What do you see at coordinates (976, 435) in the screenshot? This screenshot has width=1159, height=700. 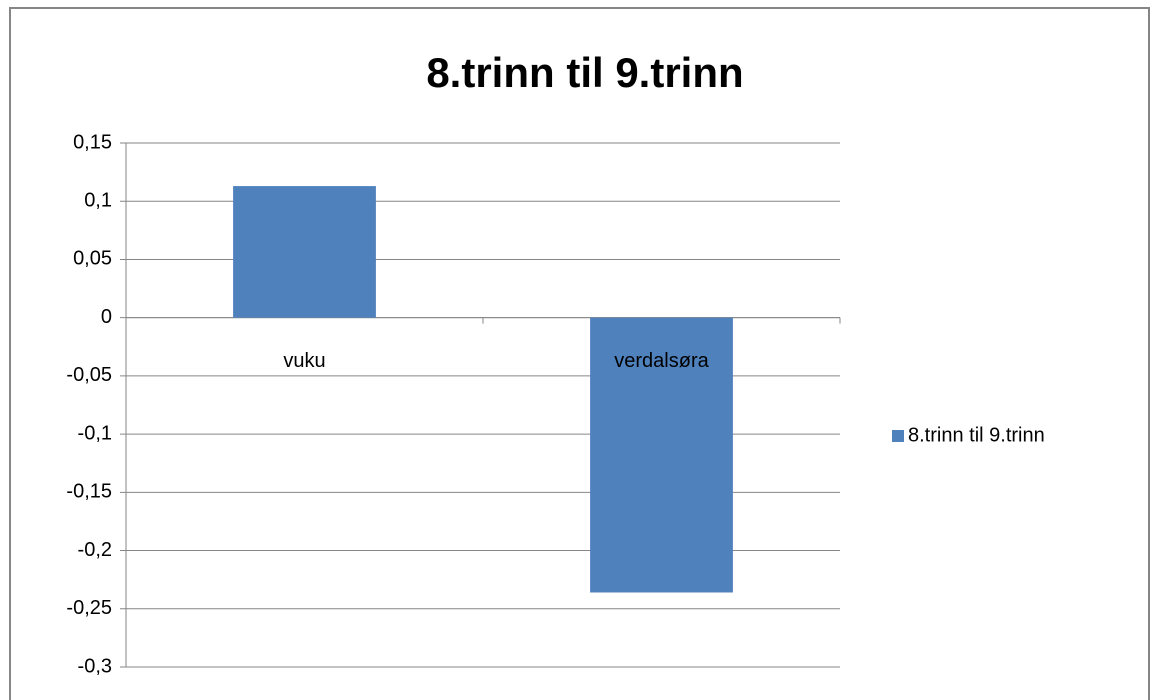 I see `legend-label: 8.trinn til 9.trinn` at bounding box center [976, 435].